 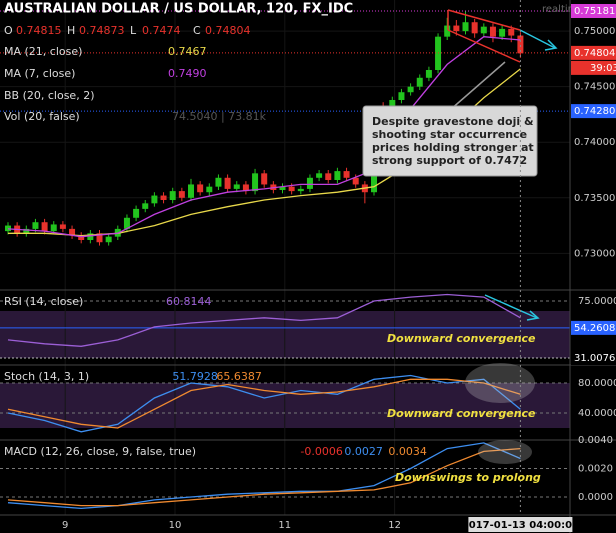 What do you see at coordinates (468, 477) in the screenshot?
I see `pane-note: Downswings to prolong` at bounding box center [468, 477].